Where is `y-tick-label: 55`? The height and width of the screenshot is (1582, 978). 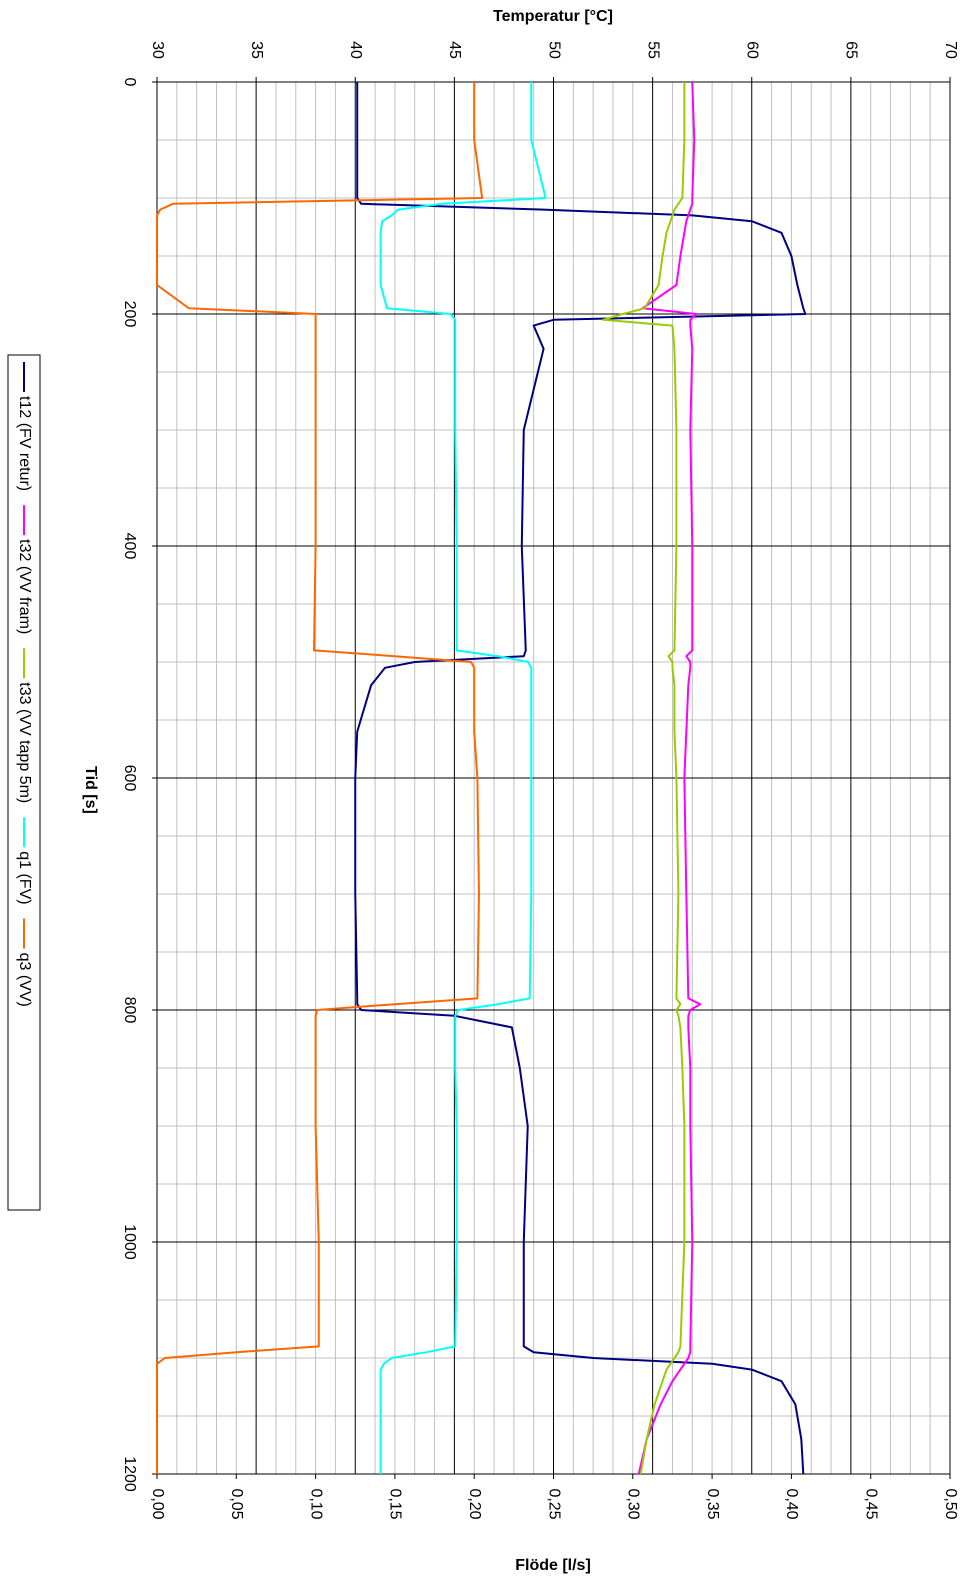
y-tick-label: 55 is located at coordinates (652, 50).